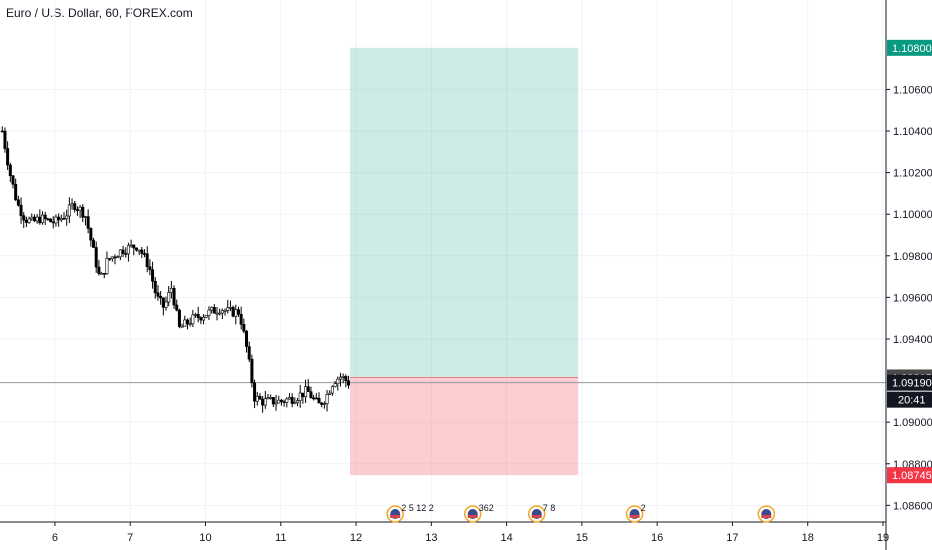  Describe the element at coordinates (431, 538) in the screenshot. I see `time-tick-label: 13` at that location.